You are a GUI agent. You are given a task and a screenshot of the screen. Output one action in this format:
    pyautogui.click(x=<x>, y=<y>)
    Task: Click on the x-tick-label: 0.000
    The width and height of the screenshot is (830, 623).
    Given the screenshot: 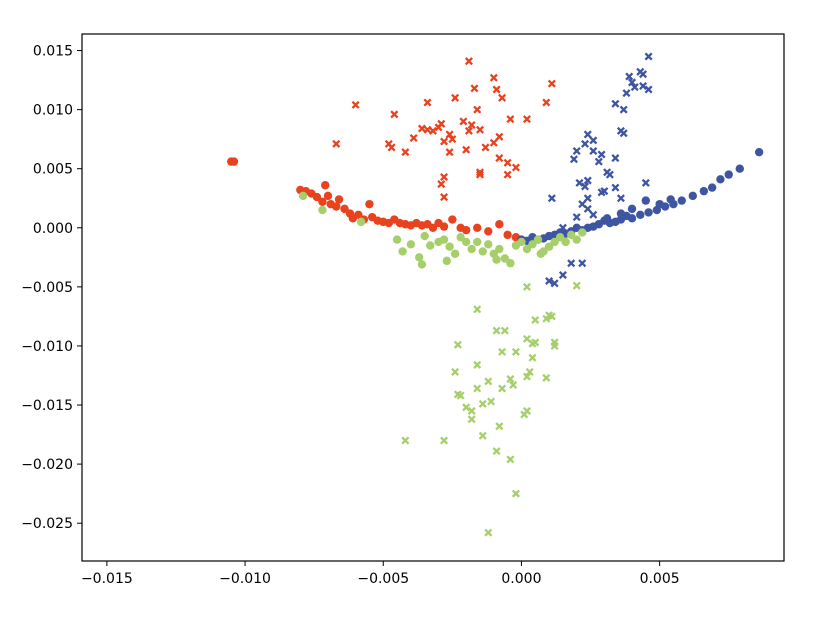 What is the action you would take?
    pyautogui.click(x=521, y=579)
    